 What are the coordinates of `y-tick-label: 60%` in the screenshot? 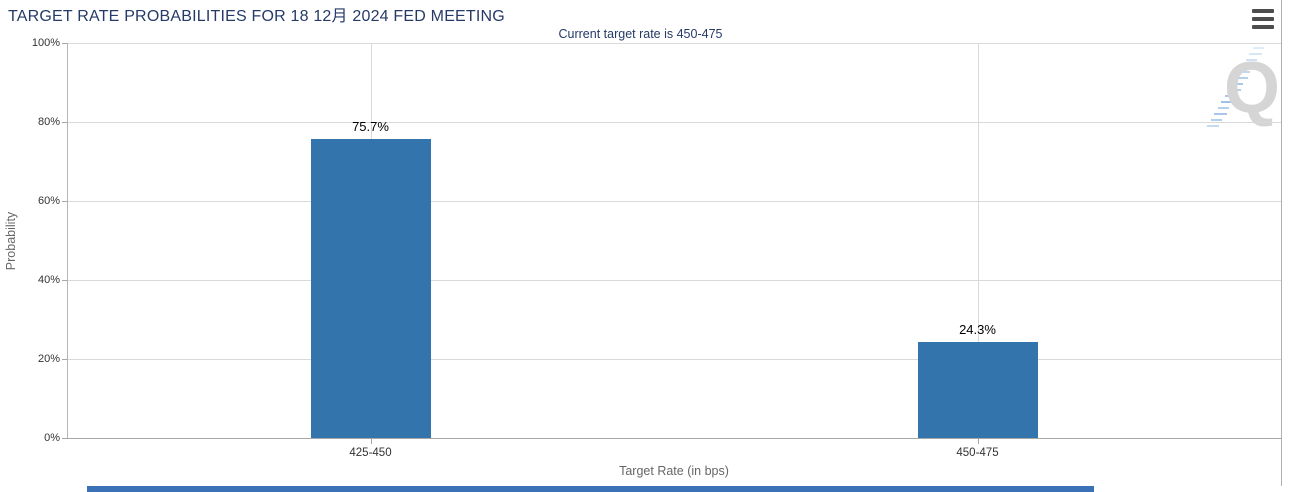 It's located at (48, 201).